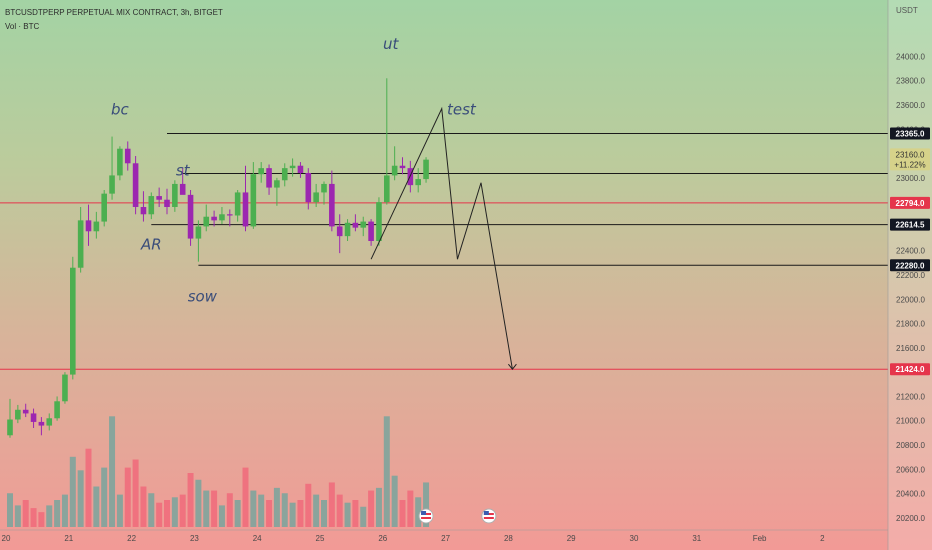 The height and width of the screenshot is (550, 932). I want to click on y-tick-label: 24000.0, so click(910, 56).